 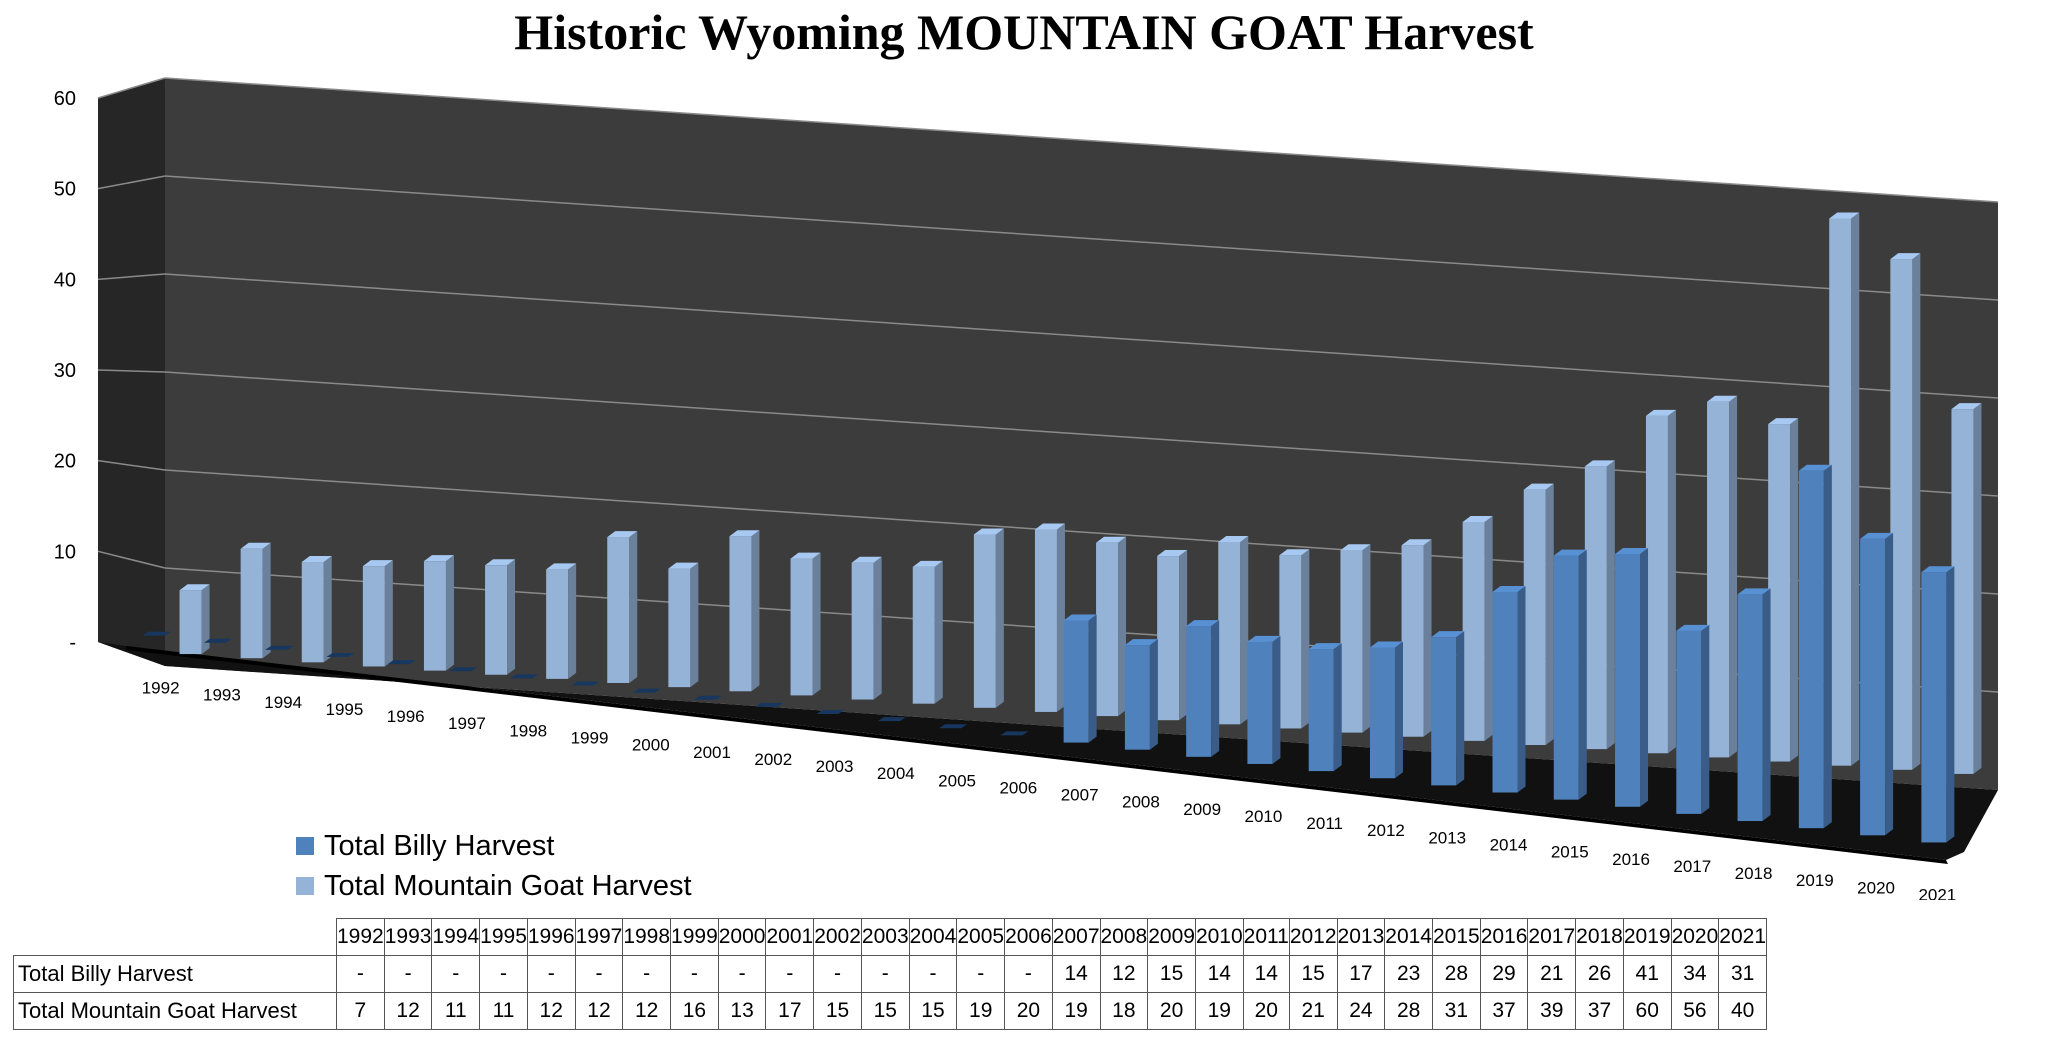 I want to click on bar-billy-2014-side, so click(x=1521, y=689).